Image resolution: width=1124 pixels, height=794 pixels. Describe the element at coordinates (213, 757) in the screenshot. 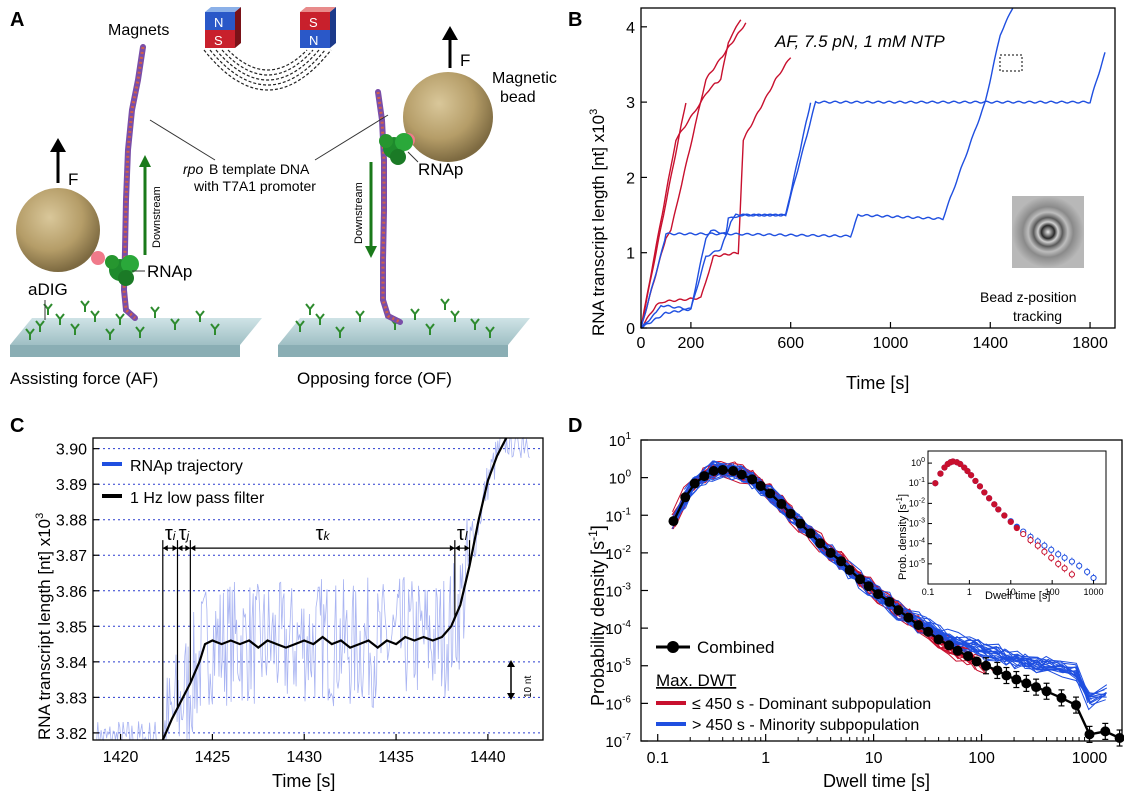

I see `chart-c-xtick-label: 1425` at that location.